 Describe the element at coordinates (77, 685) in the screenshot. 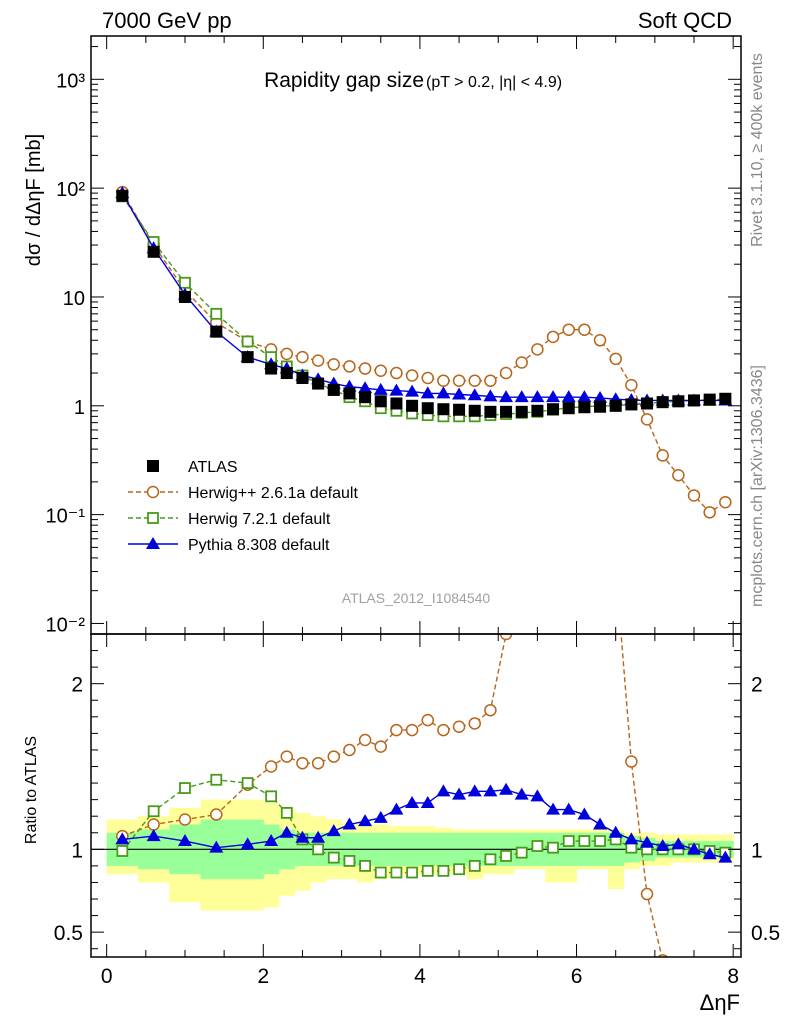

I see `ratio-ytick-label: 2` at that location.